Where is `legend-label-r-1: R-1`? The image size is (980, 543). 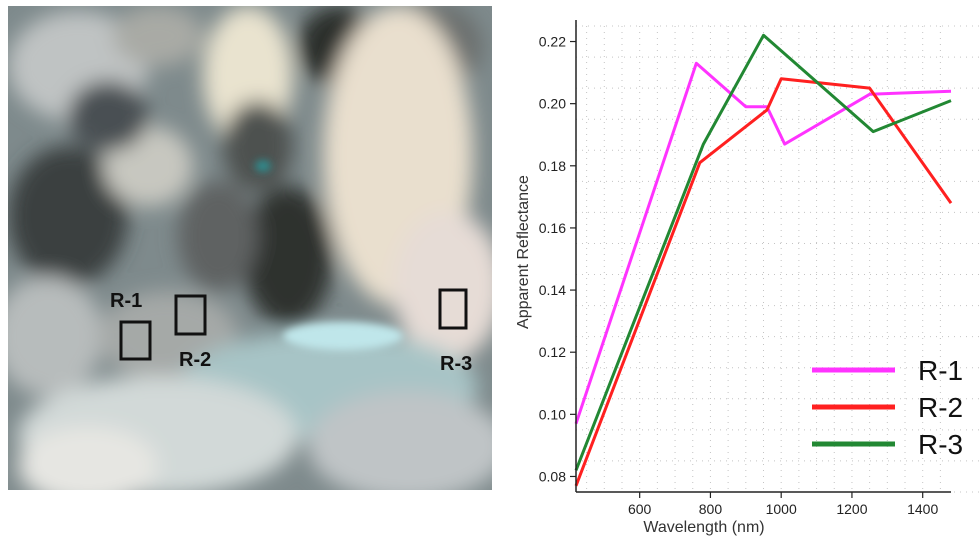 legend-label-r-1: R-1 is located at coordinates (940, 370).